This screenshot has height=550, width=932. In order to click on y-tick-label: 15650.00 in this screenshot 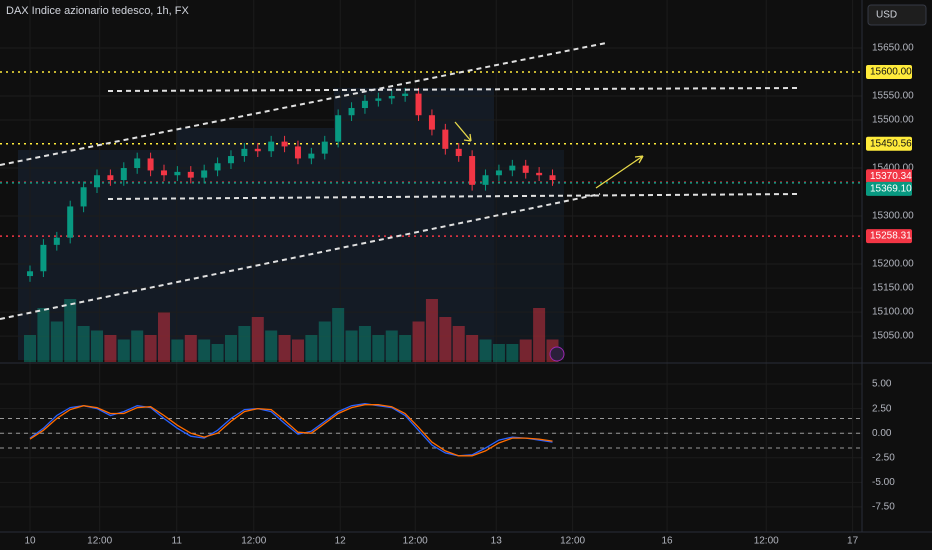, I will do `click(893, 48)`.